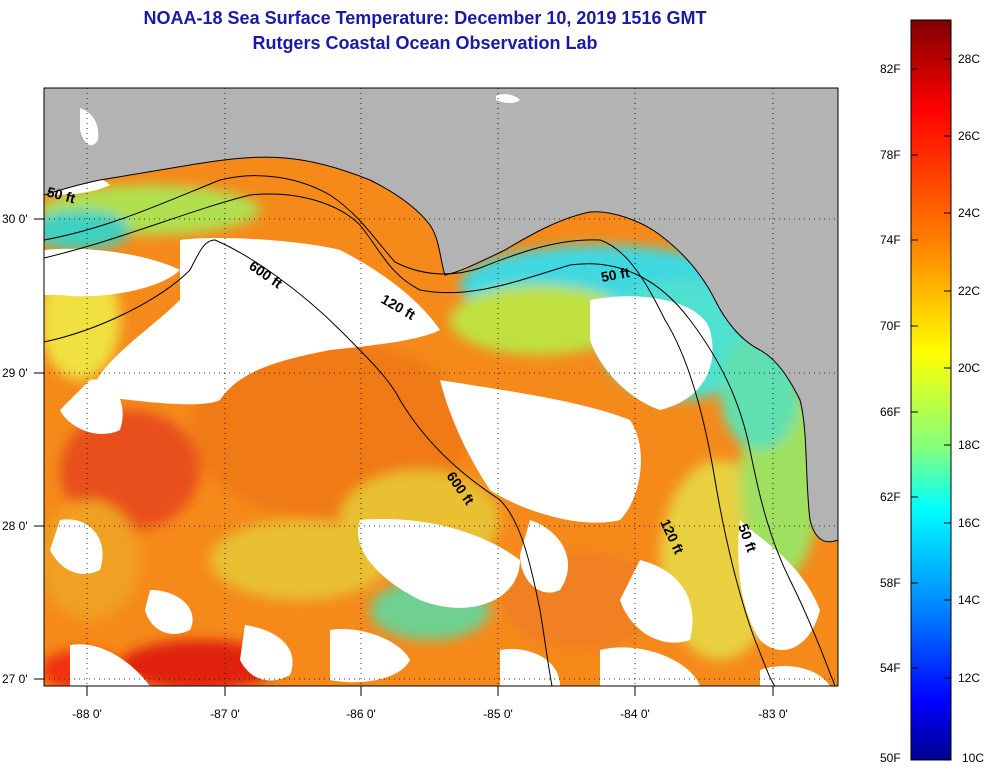  Describe the element at coordinates (890, 668) in the screenshot. I see `colorbar-f-label: 54F` at that location.